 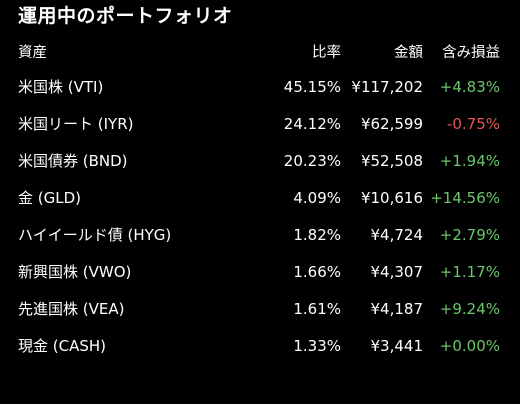 What do you see at coordinates (260, 235) in the screenshot?
I see `table-row: ハイイールド債 (HYG) 1.82% ¥4,724 +2.79%` at bounding box center [260, 235].